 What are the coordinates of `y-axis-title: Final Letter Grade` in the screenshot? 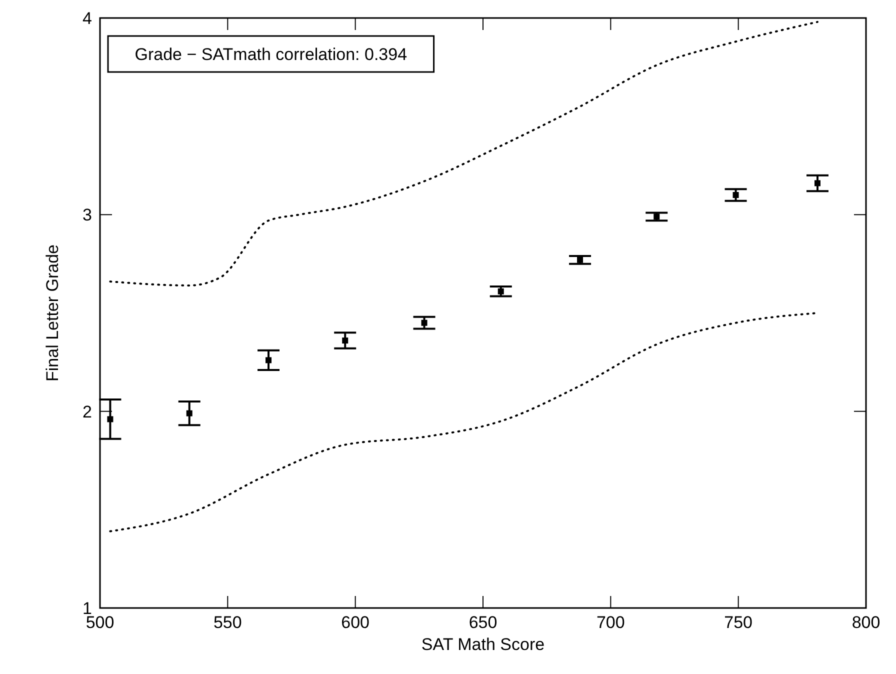 It's located at (52, 313).